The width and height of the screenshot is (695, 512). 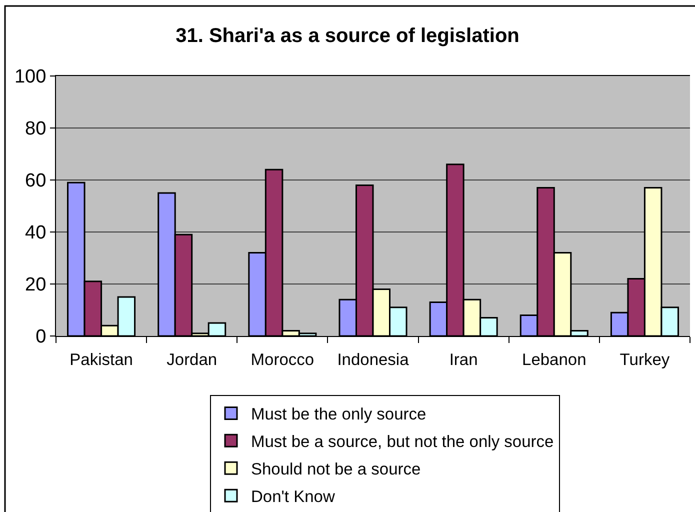 What do you see at coordinates (336, 469) in the screenshot?
I see `legend-label: Should not be a source` at bounding box center [336, 469].